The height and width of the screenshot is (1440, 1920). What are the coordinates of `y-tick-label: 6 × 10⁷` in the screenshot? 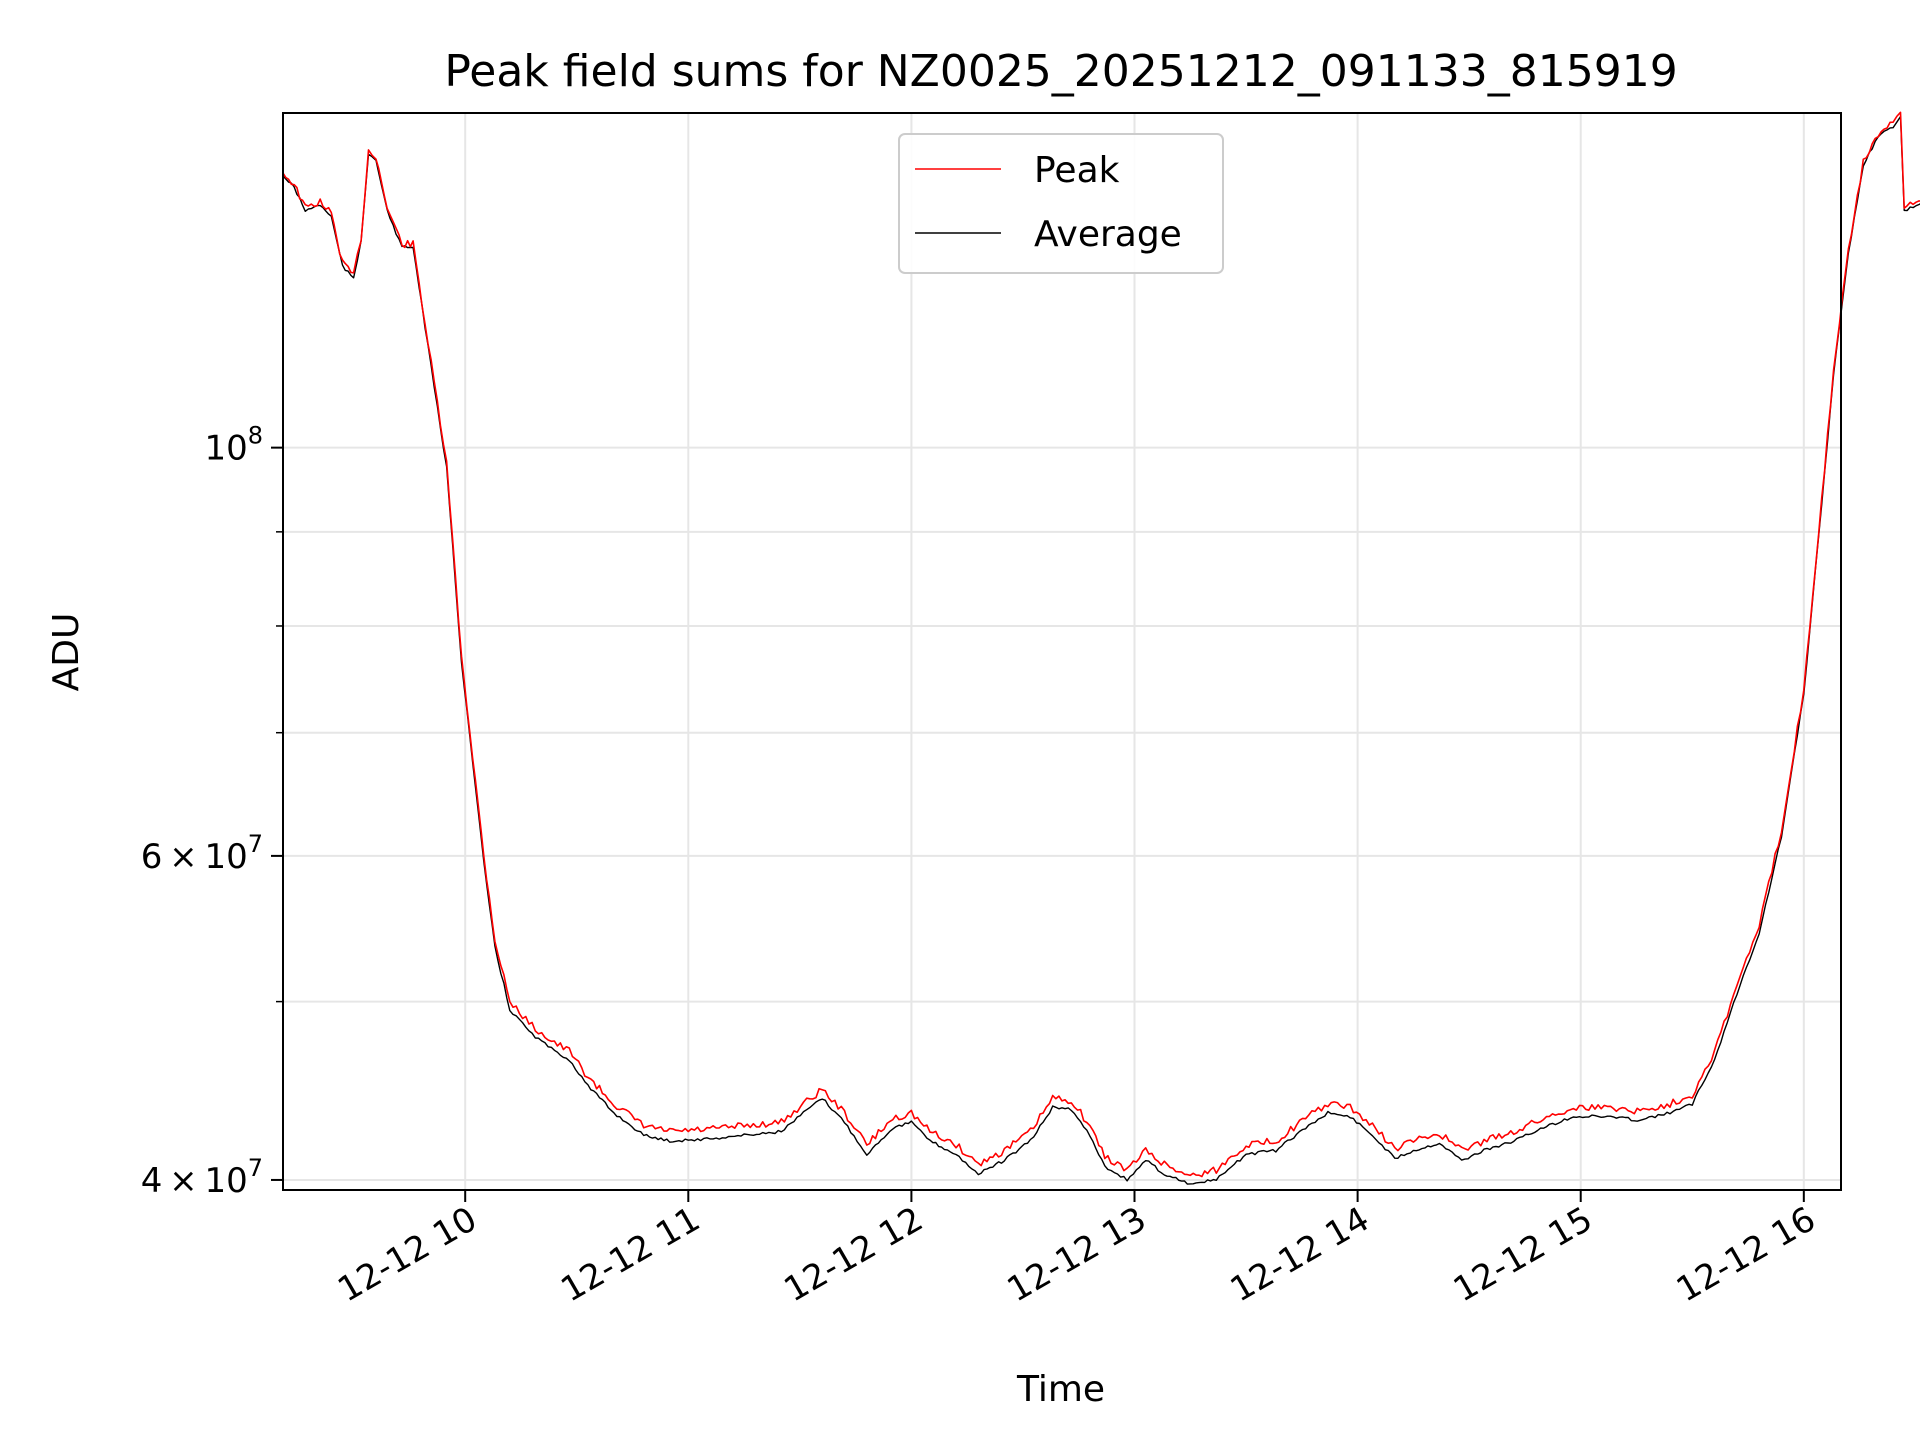 It's located at (202, 853).